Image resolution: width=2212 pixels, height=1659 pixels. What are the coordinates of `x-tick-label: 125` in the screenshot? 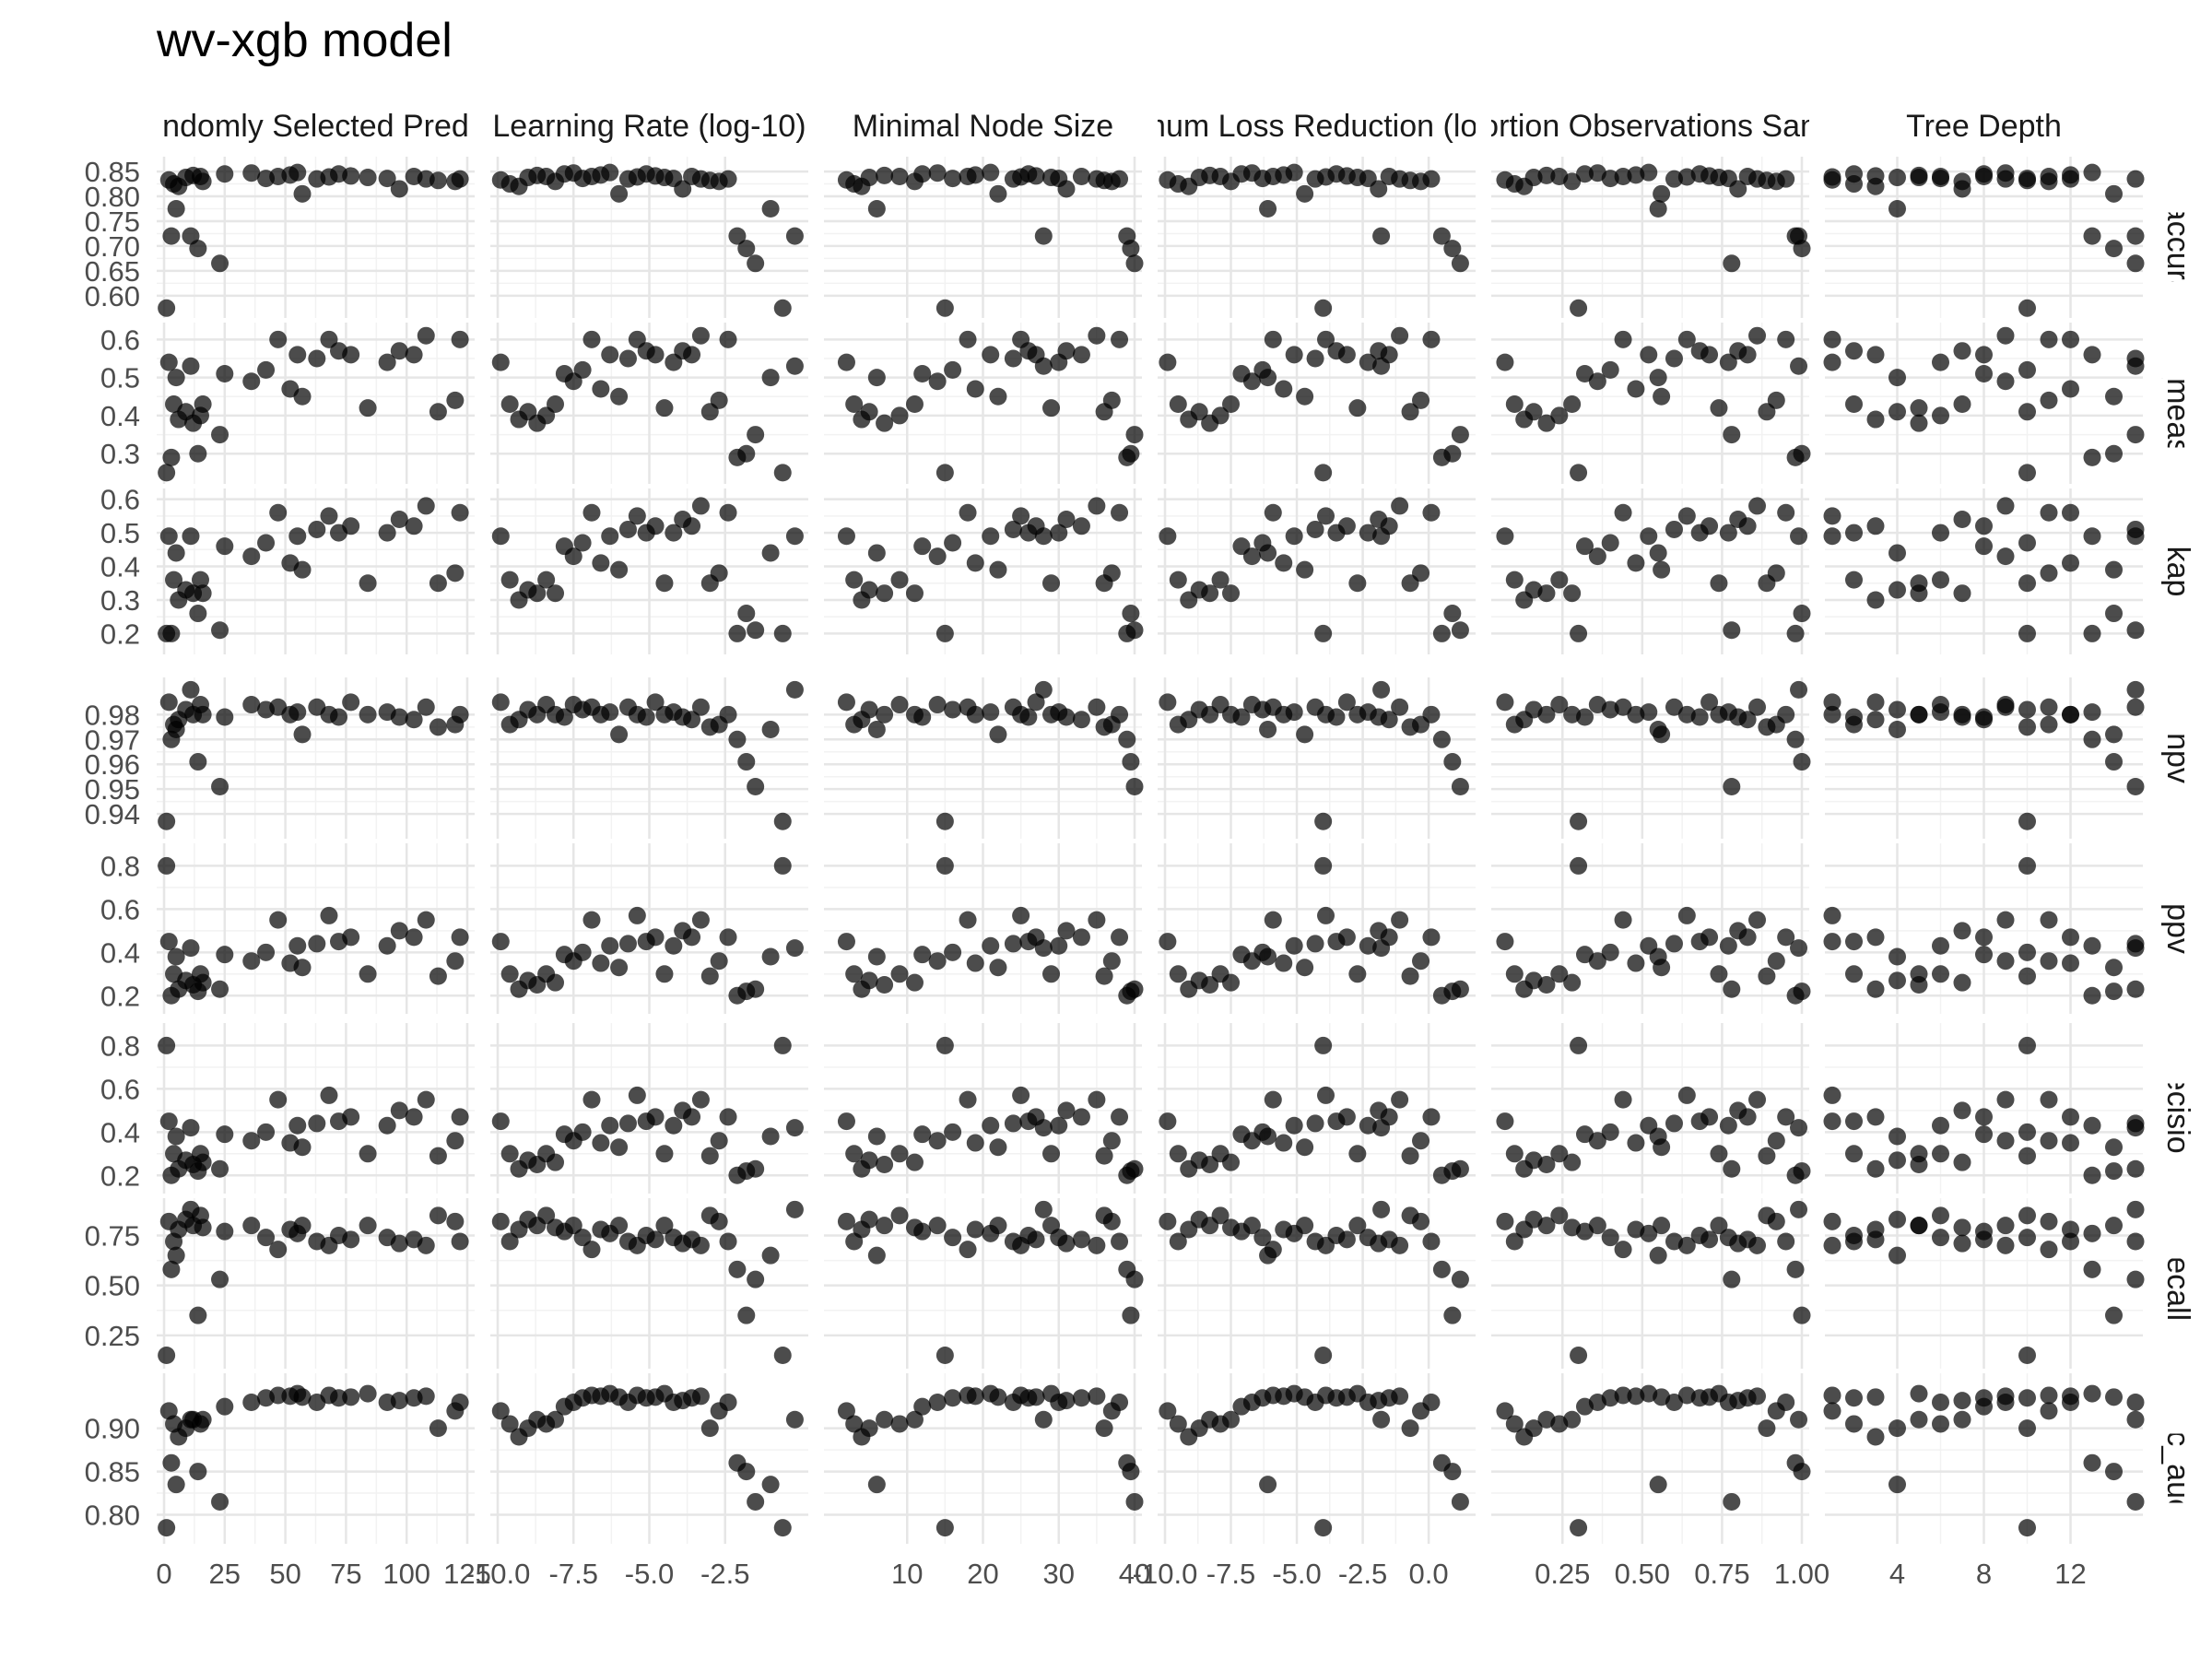 It's located at (467, 1574).